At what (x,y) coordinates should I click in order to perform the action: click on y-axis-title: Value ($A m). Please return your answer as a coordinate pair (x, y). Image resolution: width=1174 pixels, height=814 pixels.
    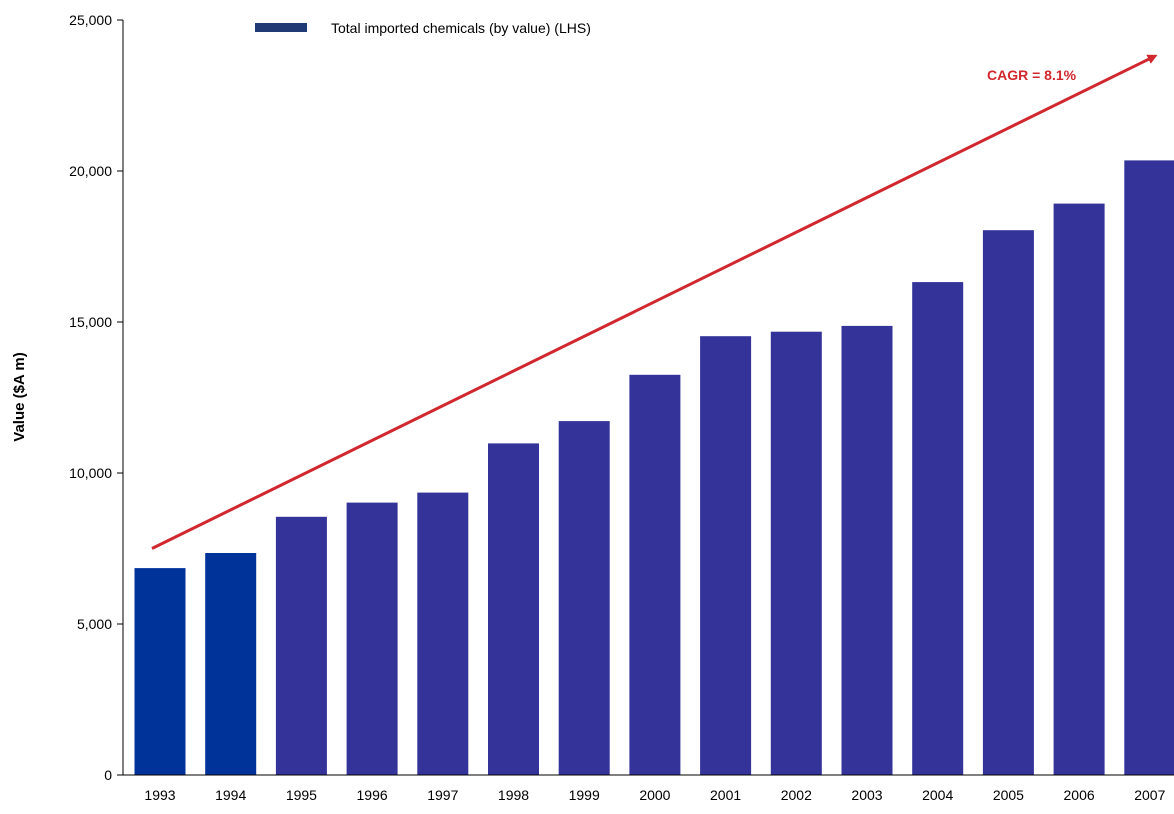
    Looking at the image, I should click on (19, 396).